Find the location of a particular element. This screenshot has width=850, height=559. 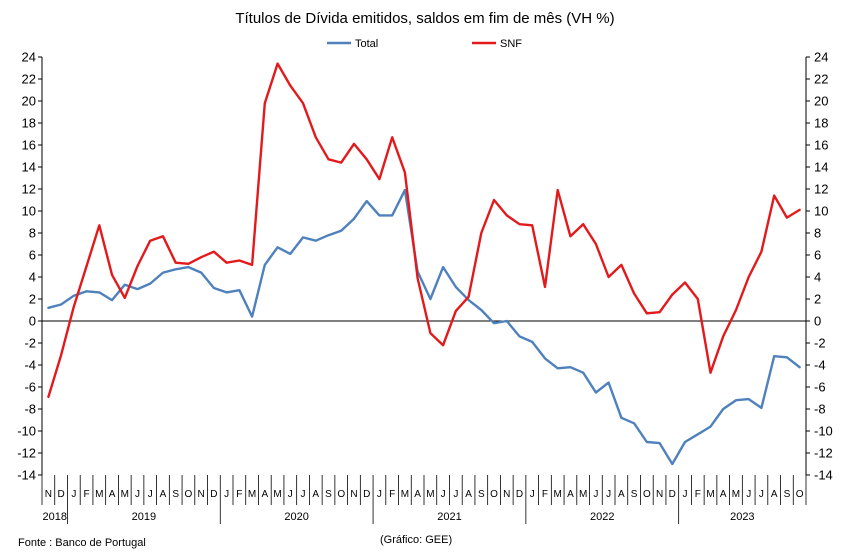

y-tick-label-left: 10 is located at coordinates (29, 211).